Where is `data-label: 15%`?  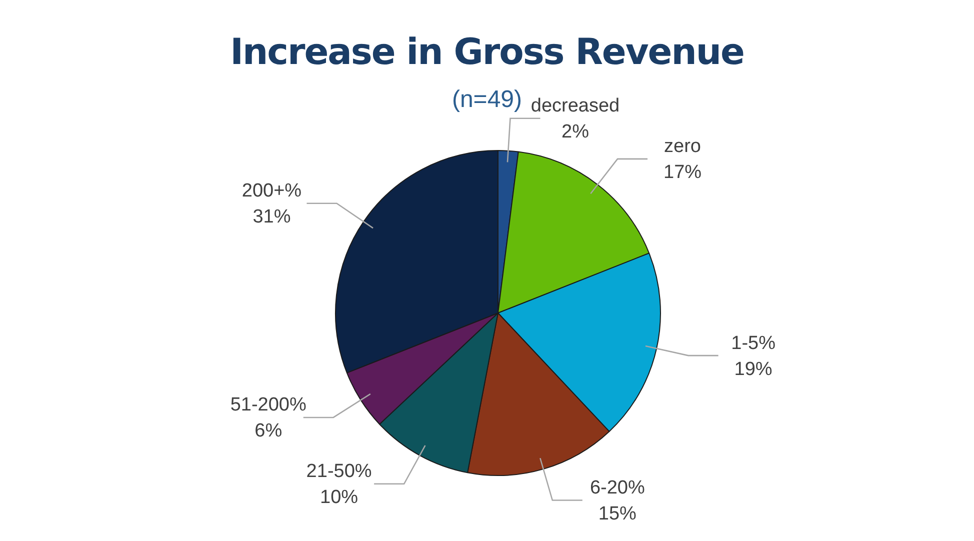
data-label: 15% is located at coordinates (617, 513).